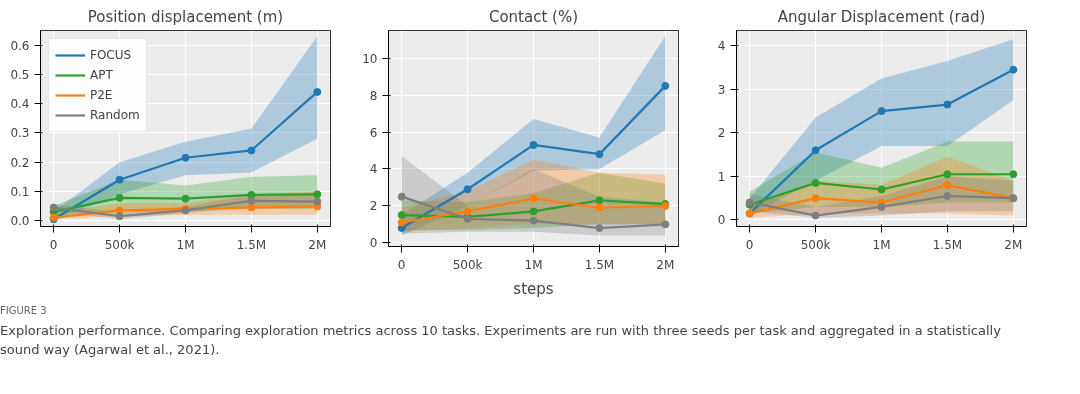 The width and height of the screenshot is (1080, 394). I want to click on y-tick-label: 6, so click(373, 132).